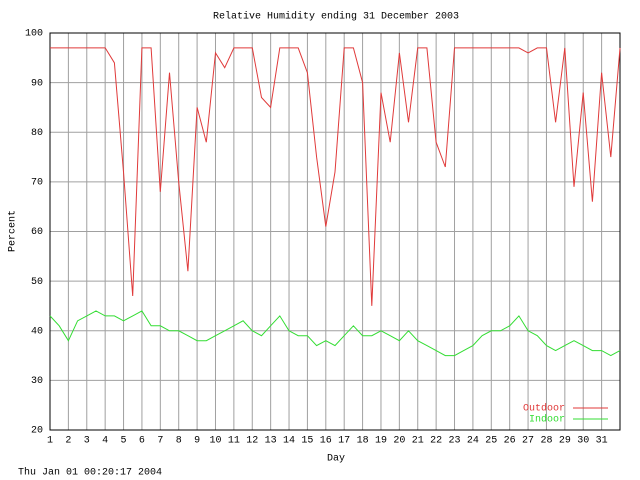  I want to click on x-tick-label: 24, so click(473, 441).